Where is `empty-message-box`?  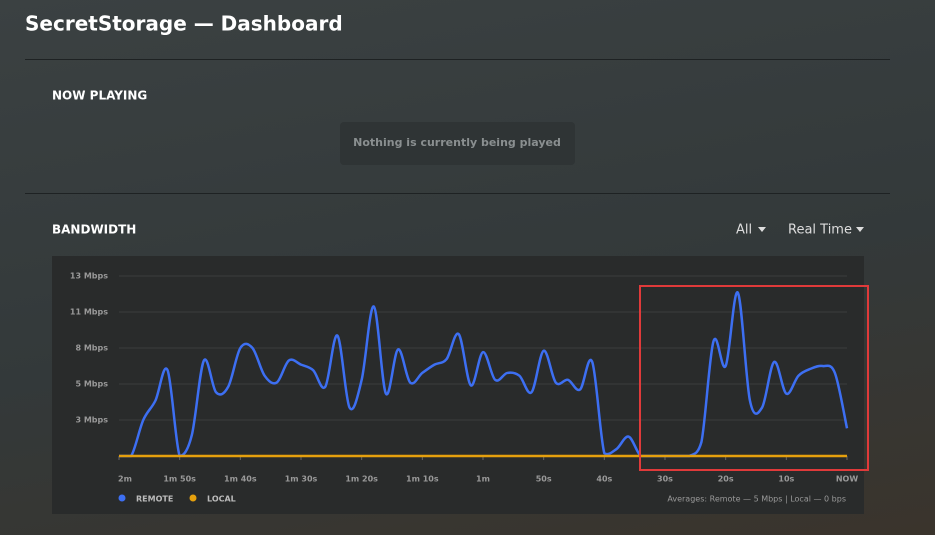 empty-message-box is located at coordinates (457, 143).